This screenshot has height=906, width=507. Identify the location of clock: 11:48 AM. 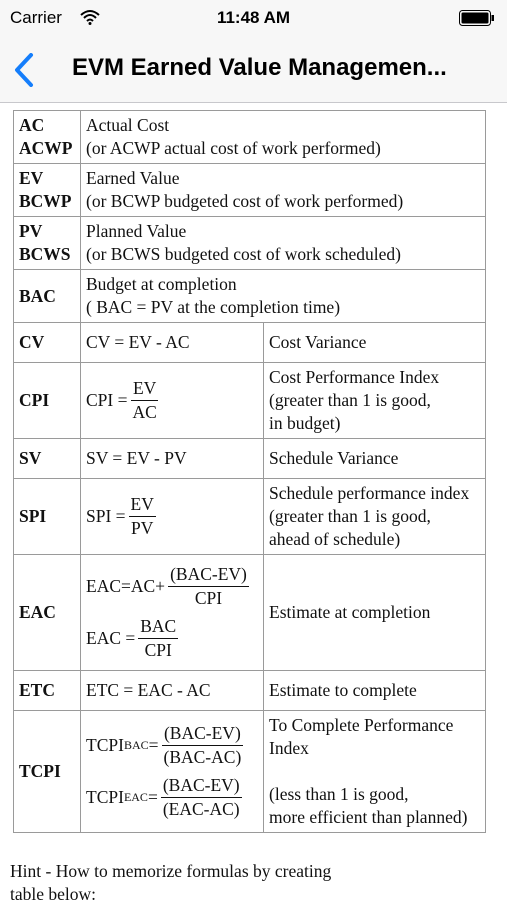
(253, 17).